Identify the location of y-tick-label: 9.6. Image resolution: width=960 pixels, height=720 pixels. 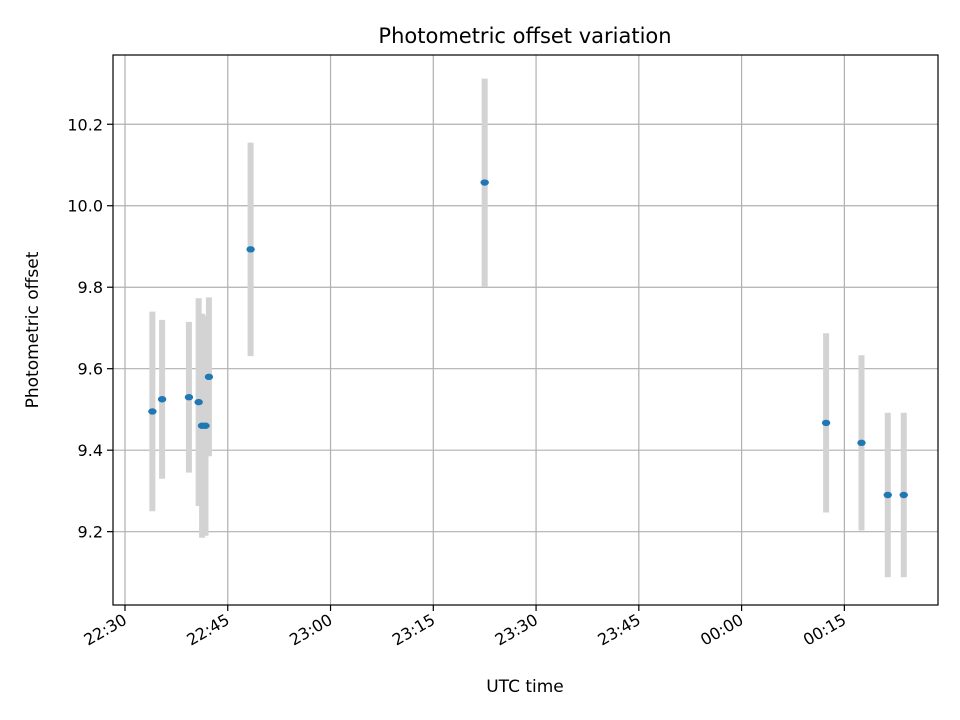
(90, 369).